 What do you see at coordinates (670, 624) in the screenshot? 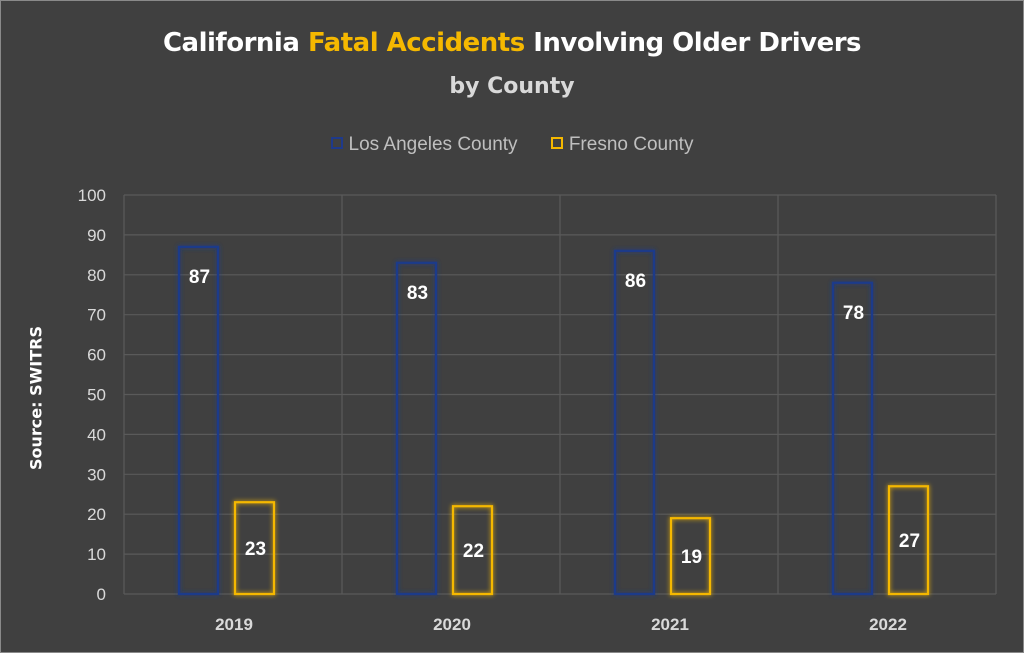
I see `x-tick-label-2021: 2021` at bounding box center [670, 624].